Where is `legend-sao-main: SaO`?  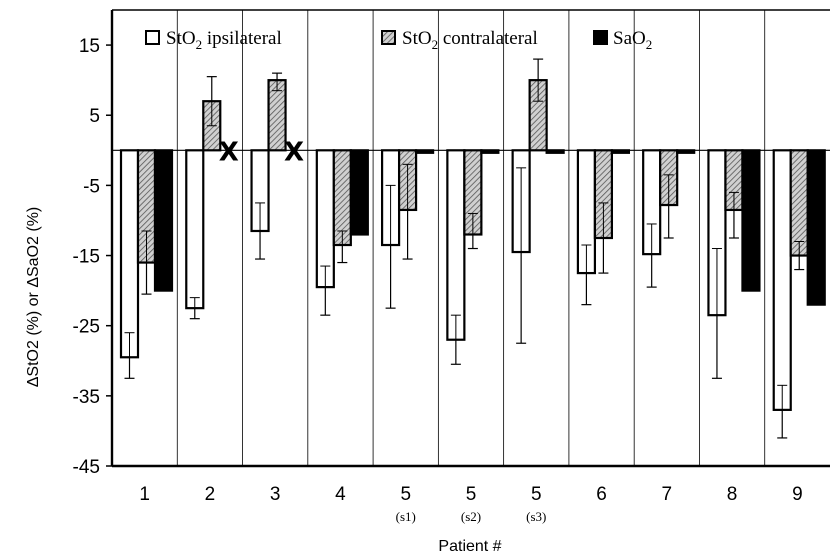 legend-sao-main: SaO is located at coordinates (629, 38).